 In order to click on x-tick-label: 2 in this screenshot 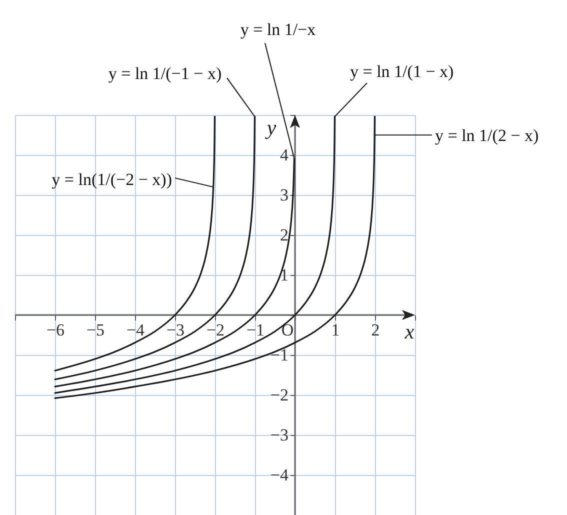, I will do `click(375, 330)`.